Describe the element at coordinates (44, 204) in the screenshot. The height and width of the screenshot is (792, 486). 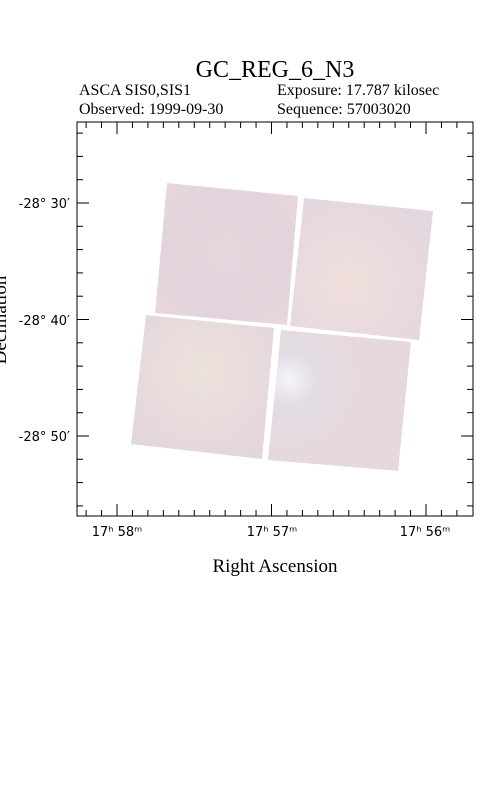
I see `y-tick-label: -28° 30′` at that location.